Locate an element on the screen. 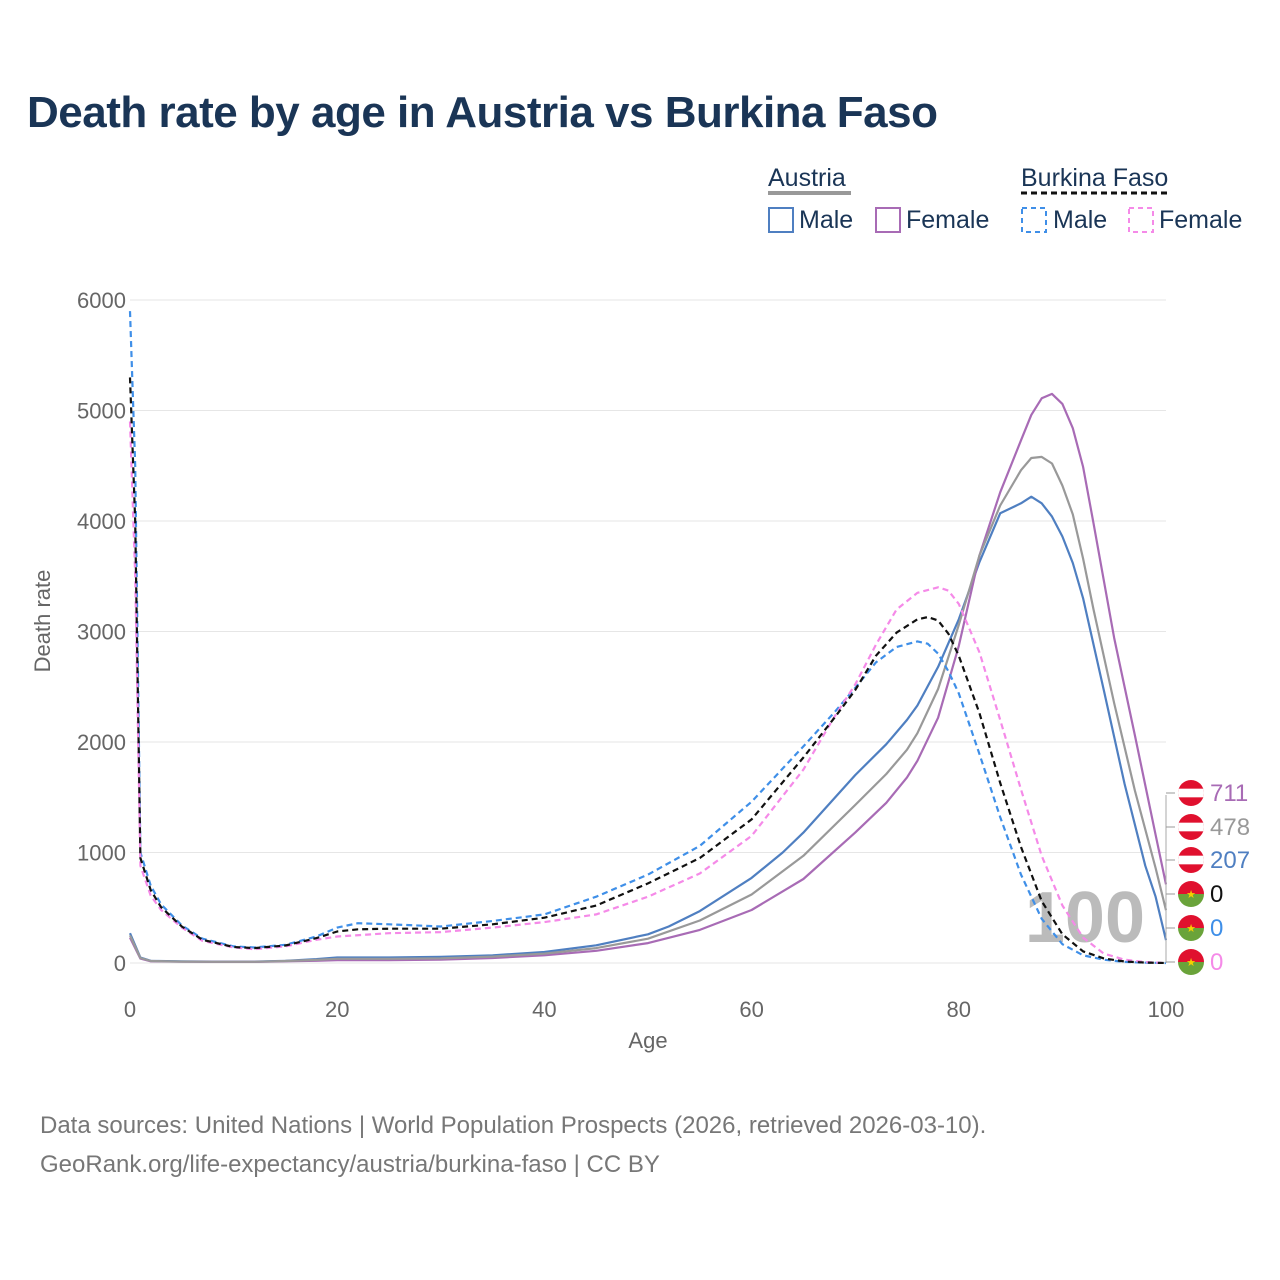 The height and width of the screenshot is (1280, 1280). end-label-burkina-male: ★ 0 is located at coordinates (1194, 928).